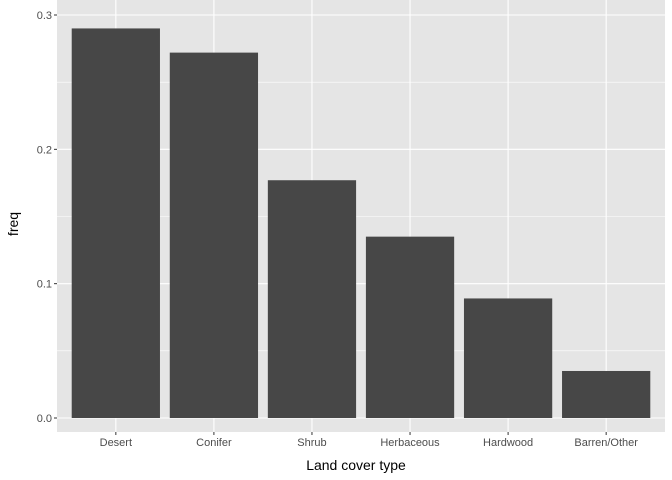 The image size is (672, 480). Describe the element at coordinates (44, 285) in the screenshot. I see `y-tick-label: 0.1` at that location.